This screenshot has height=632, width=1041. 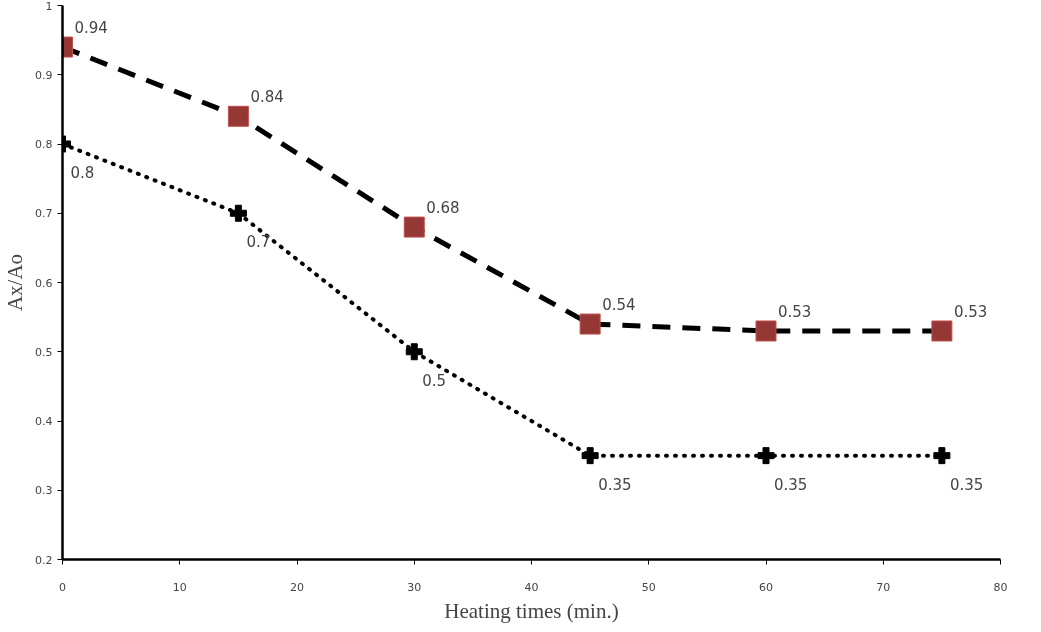 I want to click on x-tick-label: 0, so click(x=62, y=587).